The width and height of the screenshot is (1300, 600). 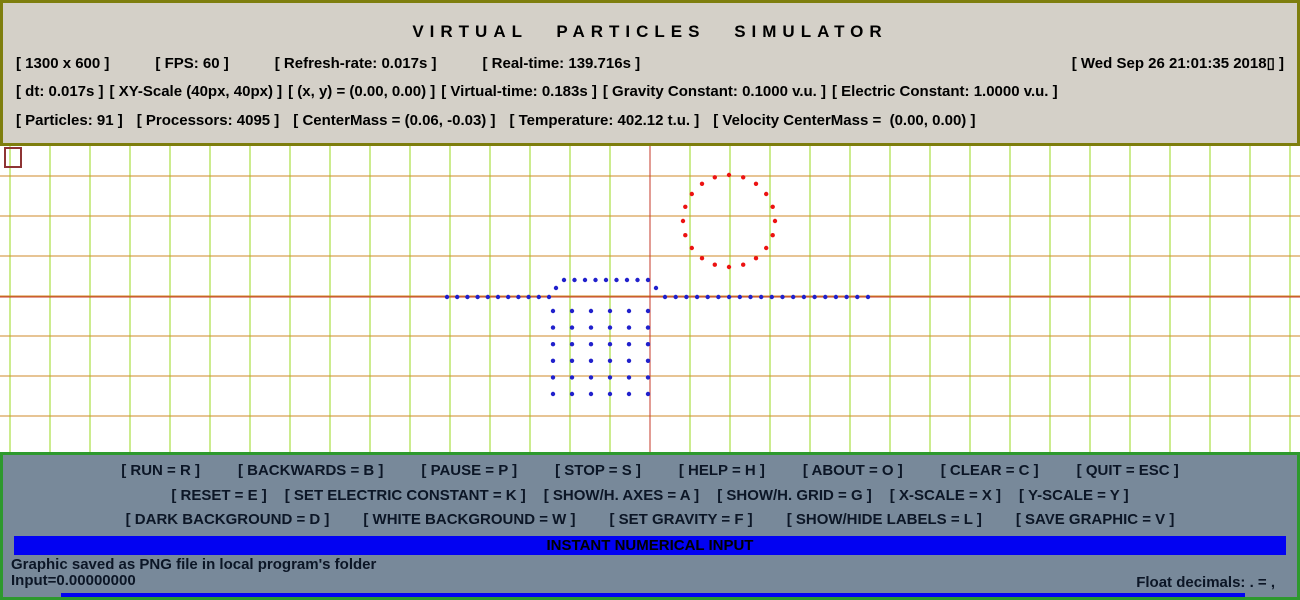 I want to click on keyboard-command: [ BACKWARDS = B ], so click(x=310, y=470).